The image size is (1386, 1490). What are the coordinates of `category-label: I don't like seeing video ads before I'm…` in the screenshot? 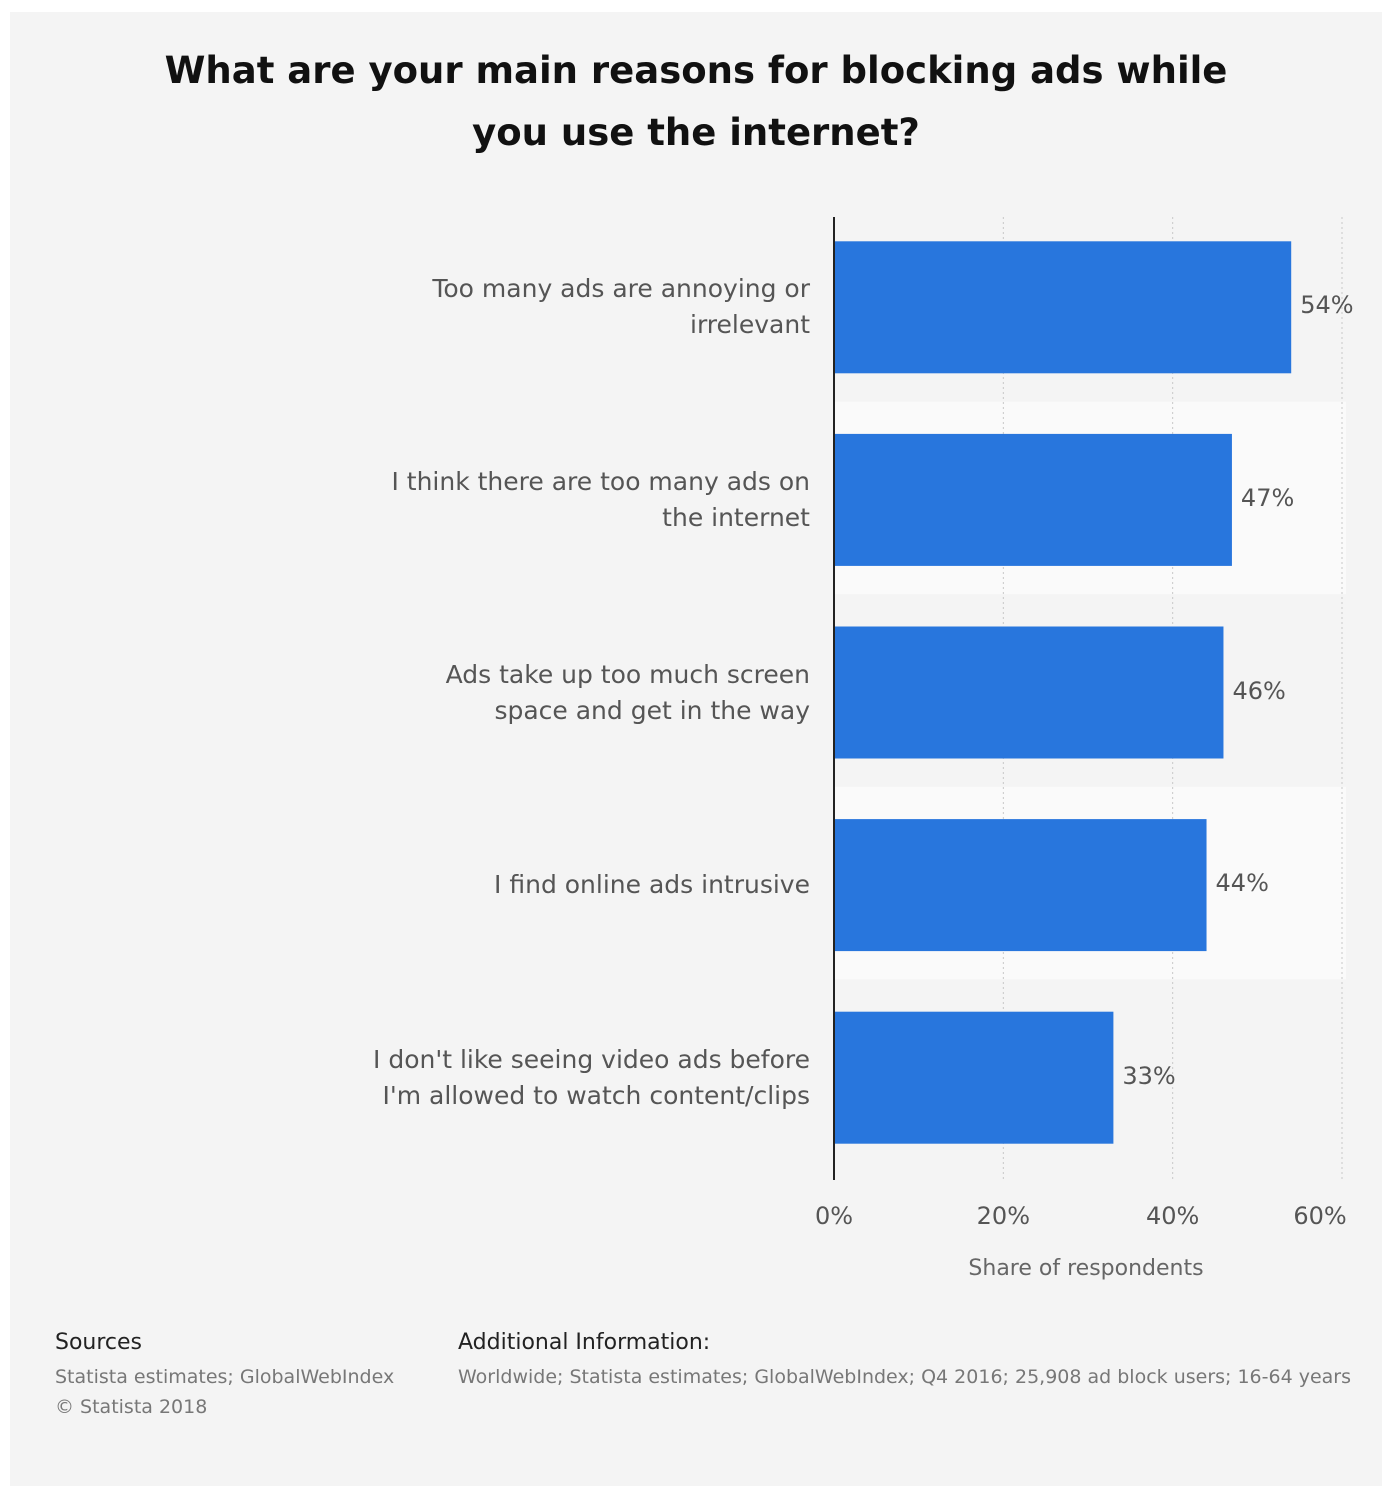 It's located at (591, 1077).